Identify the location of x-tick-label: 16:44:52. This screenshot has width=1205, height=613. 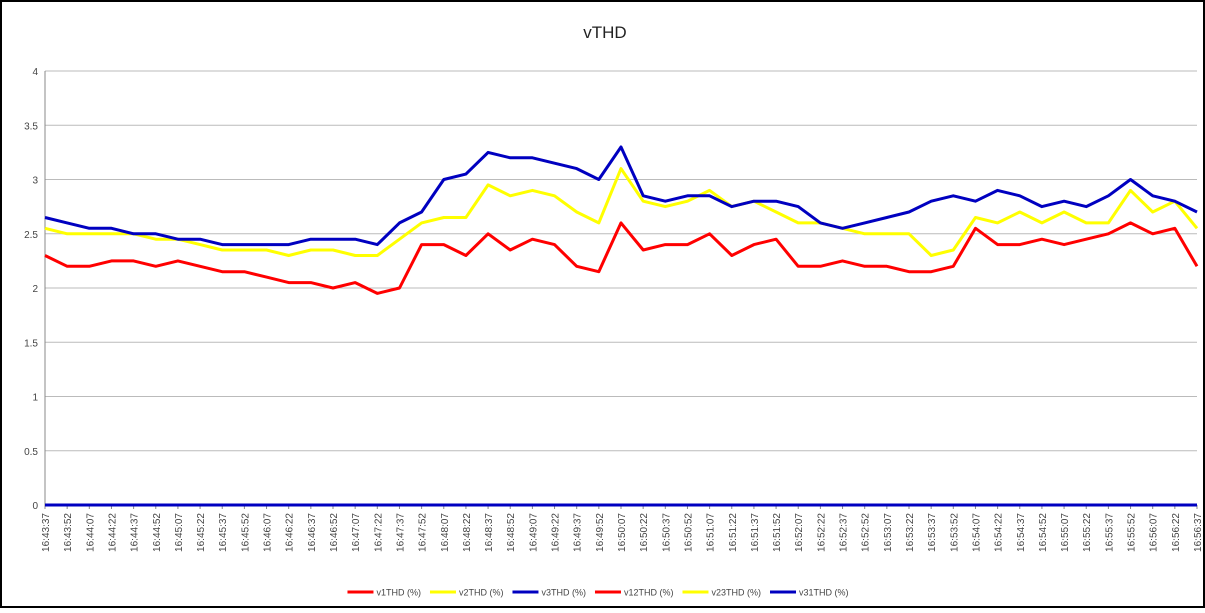
(157, 532).